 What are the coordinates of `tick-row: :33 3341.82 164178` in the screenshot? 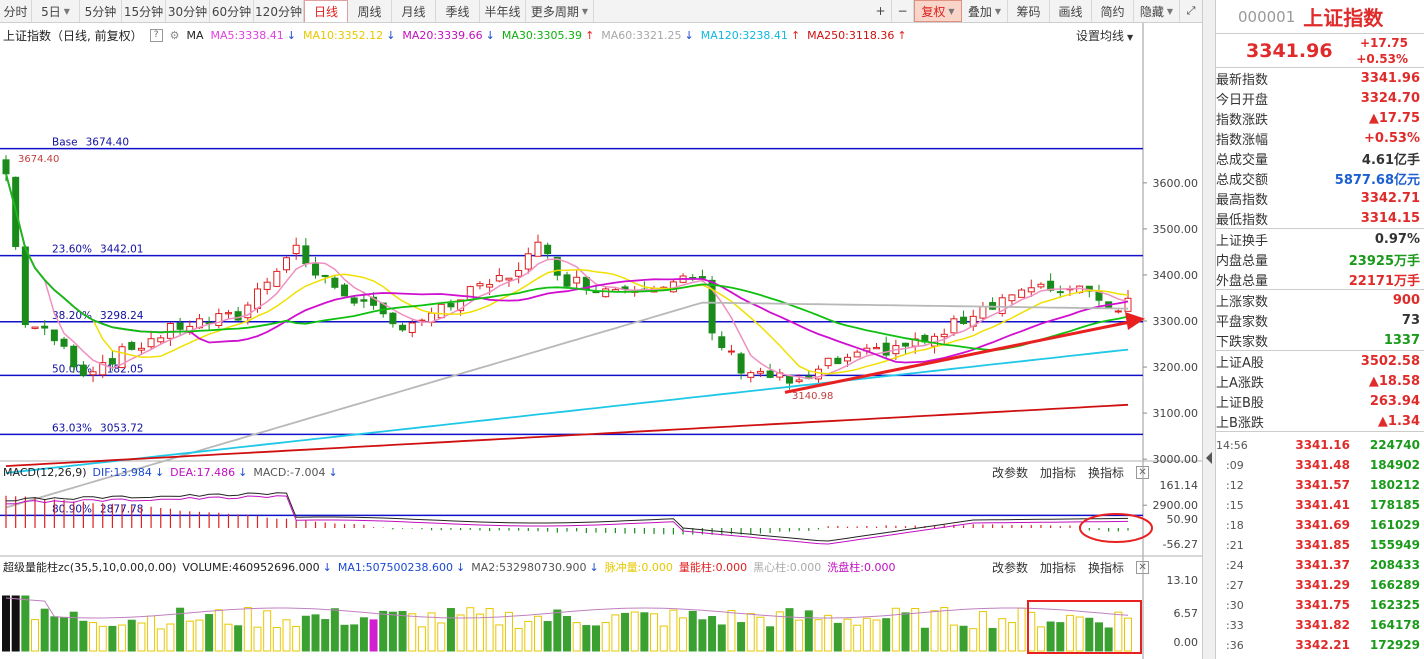 It's located at (1320, 625).